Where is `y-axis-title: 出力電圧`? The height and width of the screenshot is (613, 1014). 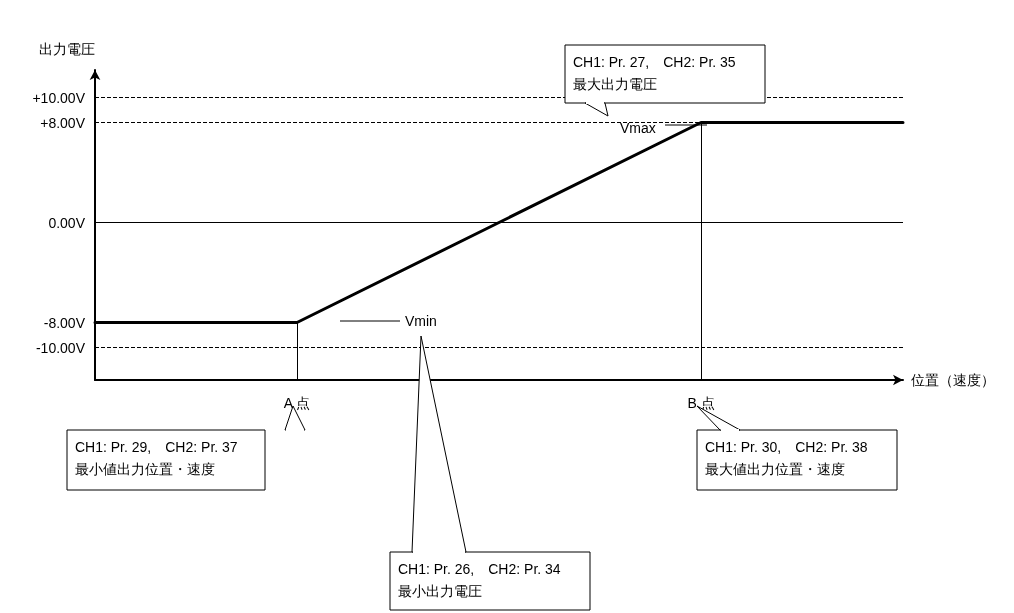 y-axis-title: 出力電圧 is located at coordinates (67, 49).